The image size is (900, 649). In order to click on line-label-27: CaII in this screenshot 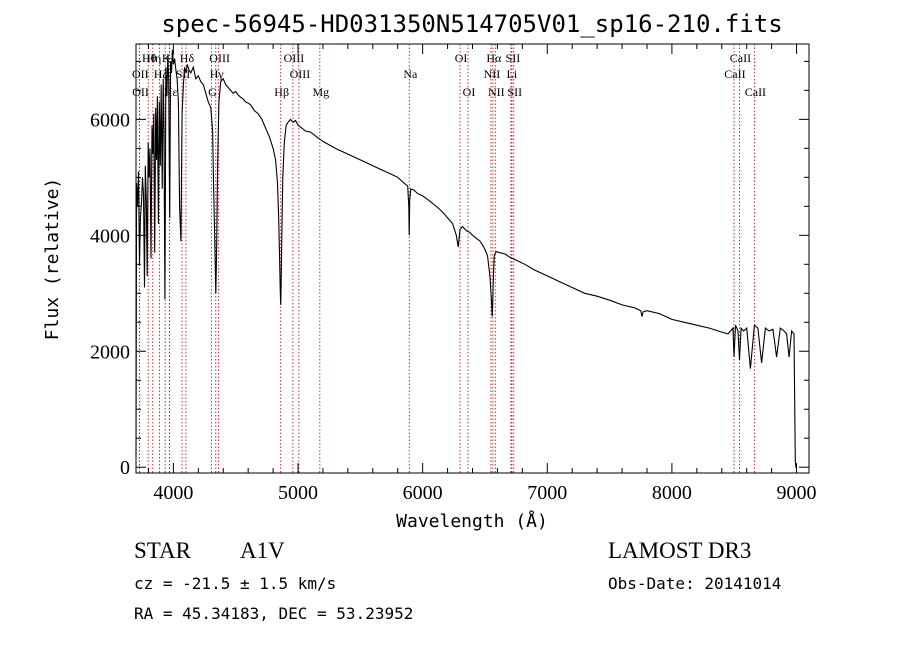, I will do `click(740, 58)`.